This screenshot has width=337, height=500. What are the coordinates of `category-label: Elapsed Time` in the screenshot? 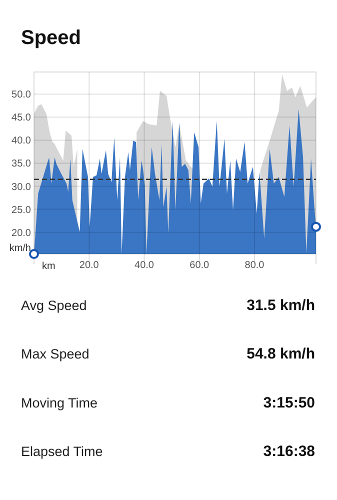 It's located at (62, 452).